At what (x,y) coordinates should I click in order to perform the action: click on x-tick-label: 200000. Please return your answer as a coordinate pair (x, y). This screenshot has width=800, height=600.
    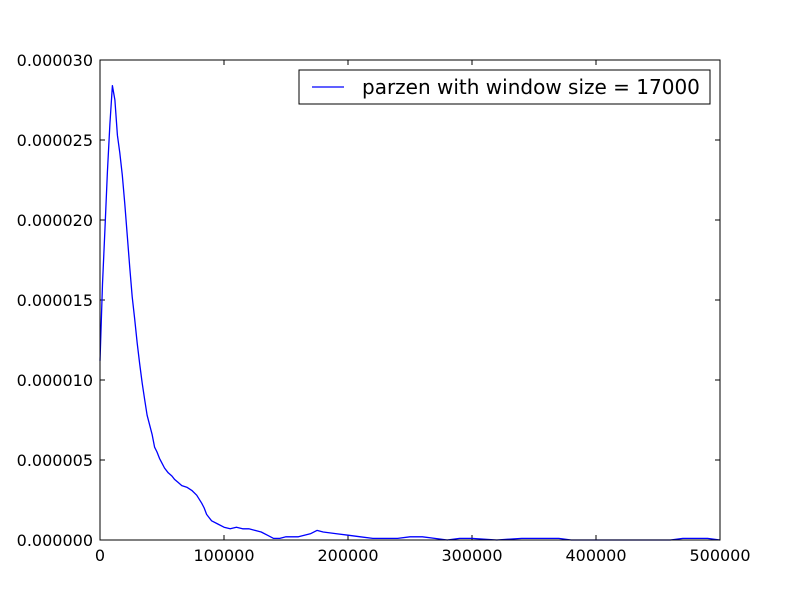
    Looking at the image, I should click on (347, 555).